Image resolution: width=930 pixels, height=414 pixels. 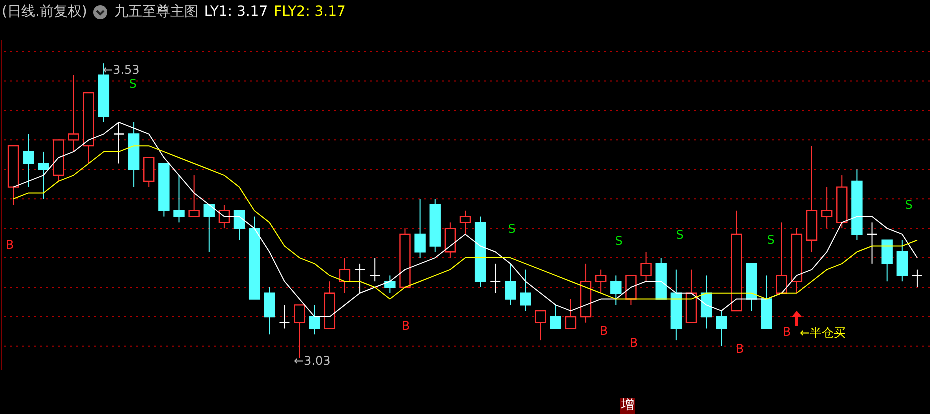 What do you see at coordinates (310, 12) in the screenshot?
I see `text: FLY2: 3.17` at bounding box center [310, 12].